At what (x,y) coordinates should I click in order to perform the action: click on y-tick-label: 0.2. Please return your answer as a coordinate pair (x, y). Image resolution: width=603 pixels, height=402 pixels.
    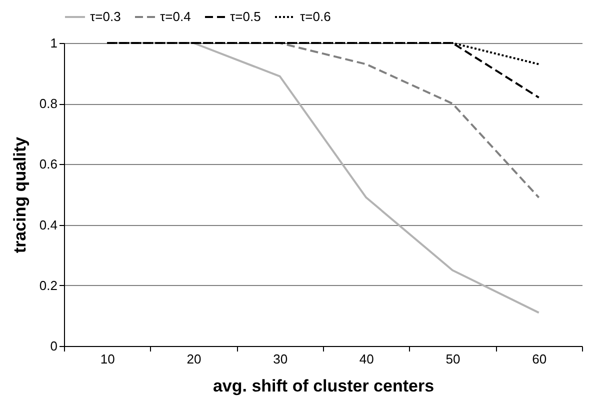
    Looking at the image, I should click on (48, 285).